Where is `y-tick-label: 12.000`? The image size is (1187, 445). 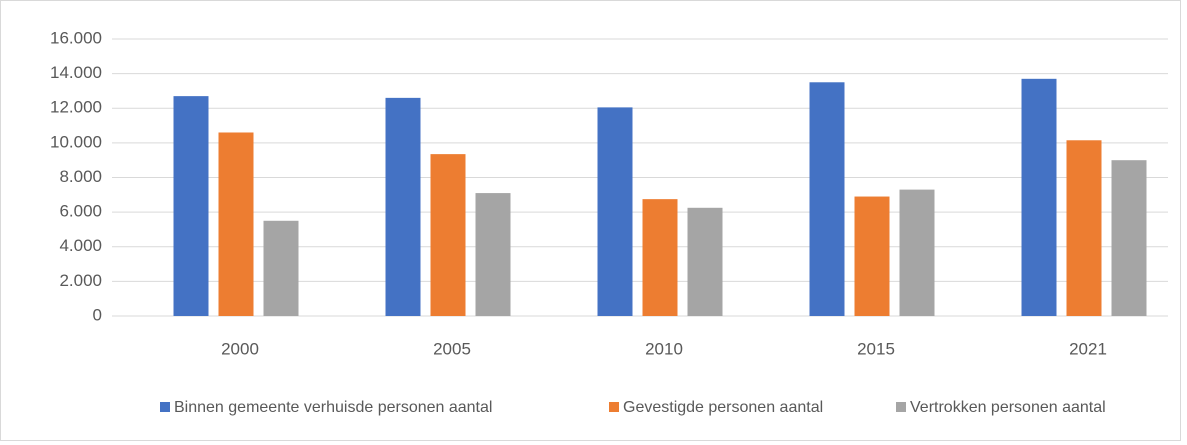
y-tick-label: 12.000 is located at coordinates (76, 107).